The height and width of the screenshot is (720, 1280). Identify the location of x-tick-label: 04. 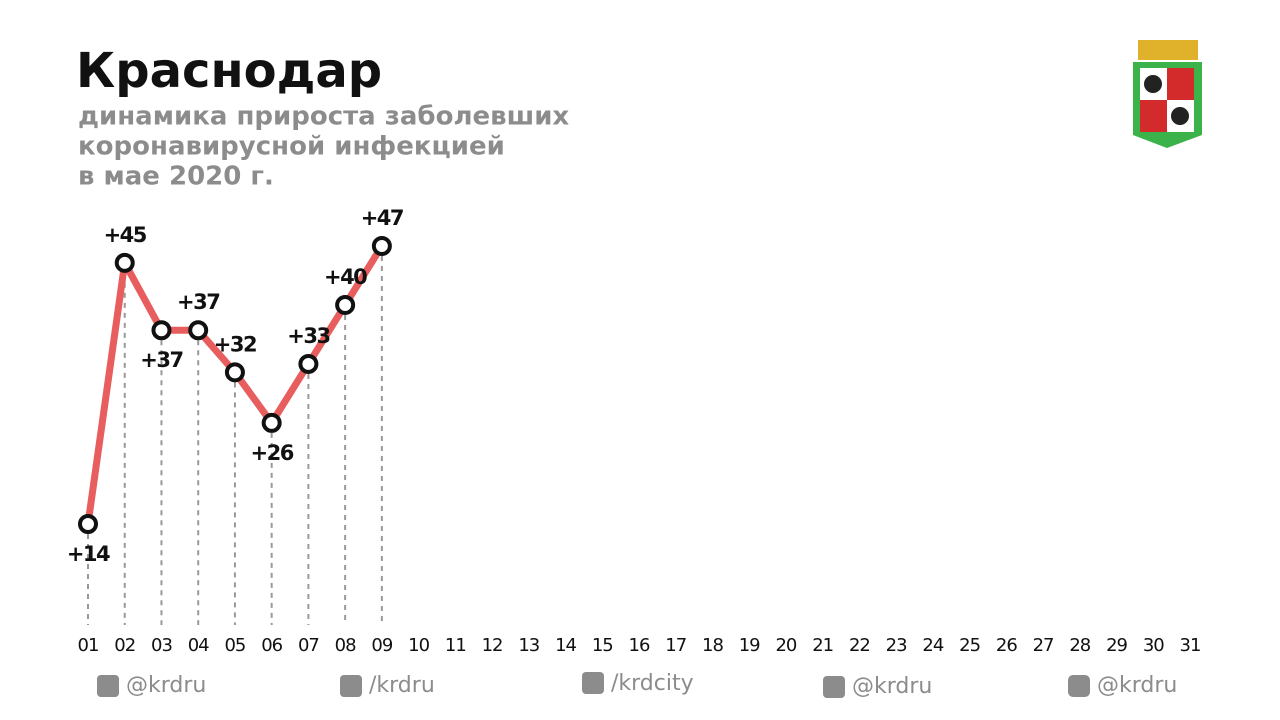
(198, 645).